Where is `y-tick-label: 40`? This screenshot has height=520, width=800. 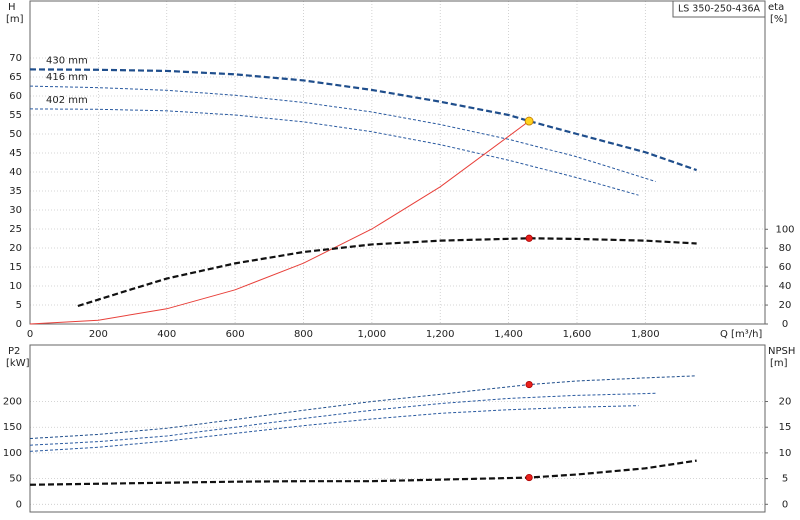
y-tick-label: 40 is located at coordinates (15, 172).